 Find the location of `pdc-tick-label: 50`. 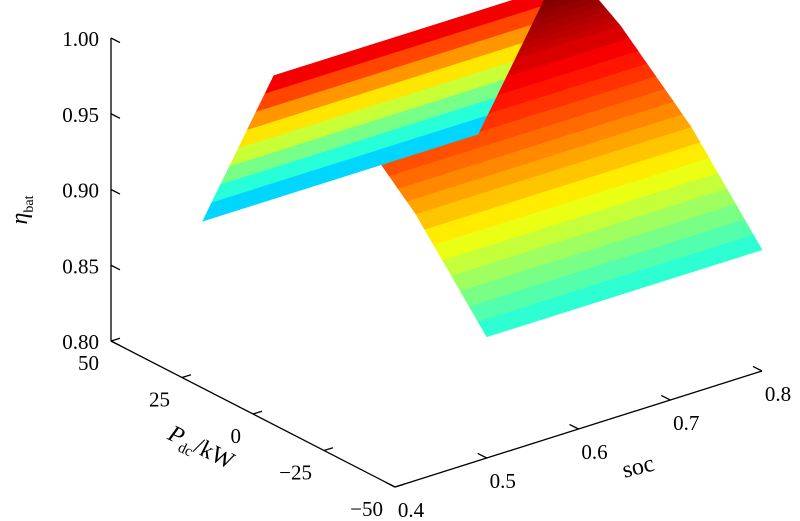

pdc-tick-label: 50 is located at coordinates (88, 363).